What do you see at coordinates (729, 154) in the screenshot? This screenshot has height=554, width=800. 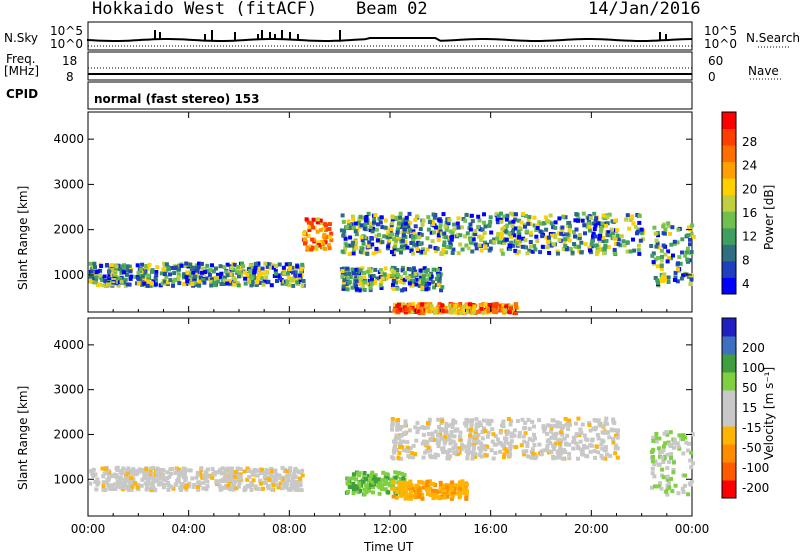 I see `power-panel-colorbar-cell` at bounding box center [729, 154].